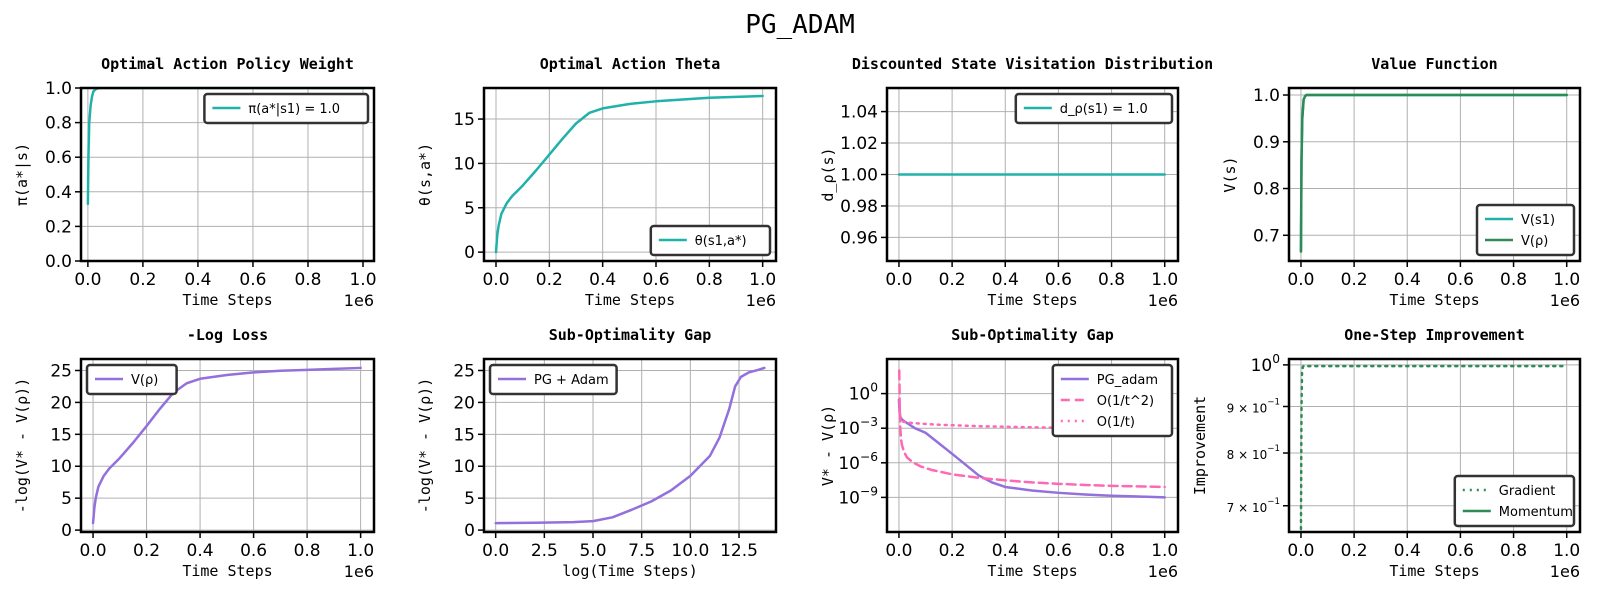 The width and height of the screenshot is (1600, 600). I want to click on legend-label: Gradient, so click(1527, 491).